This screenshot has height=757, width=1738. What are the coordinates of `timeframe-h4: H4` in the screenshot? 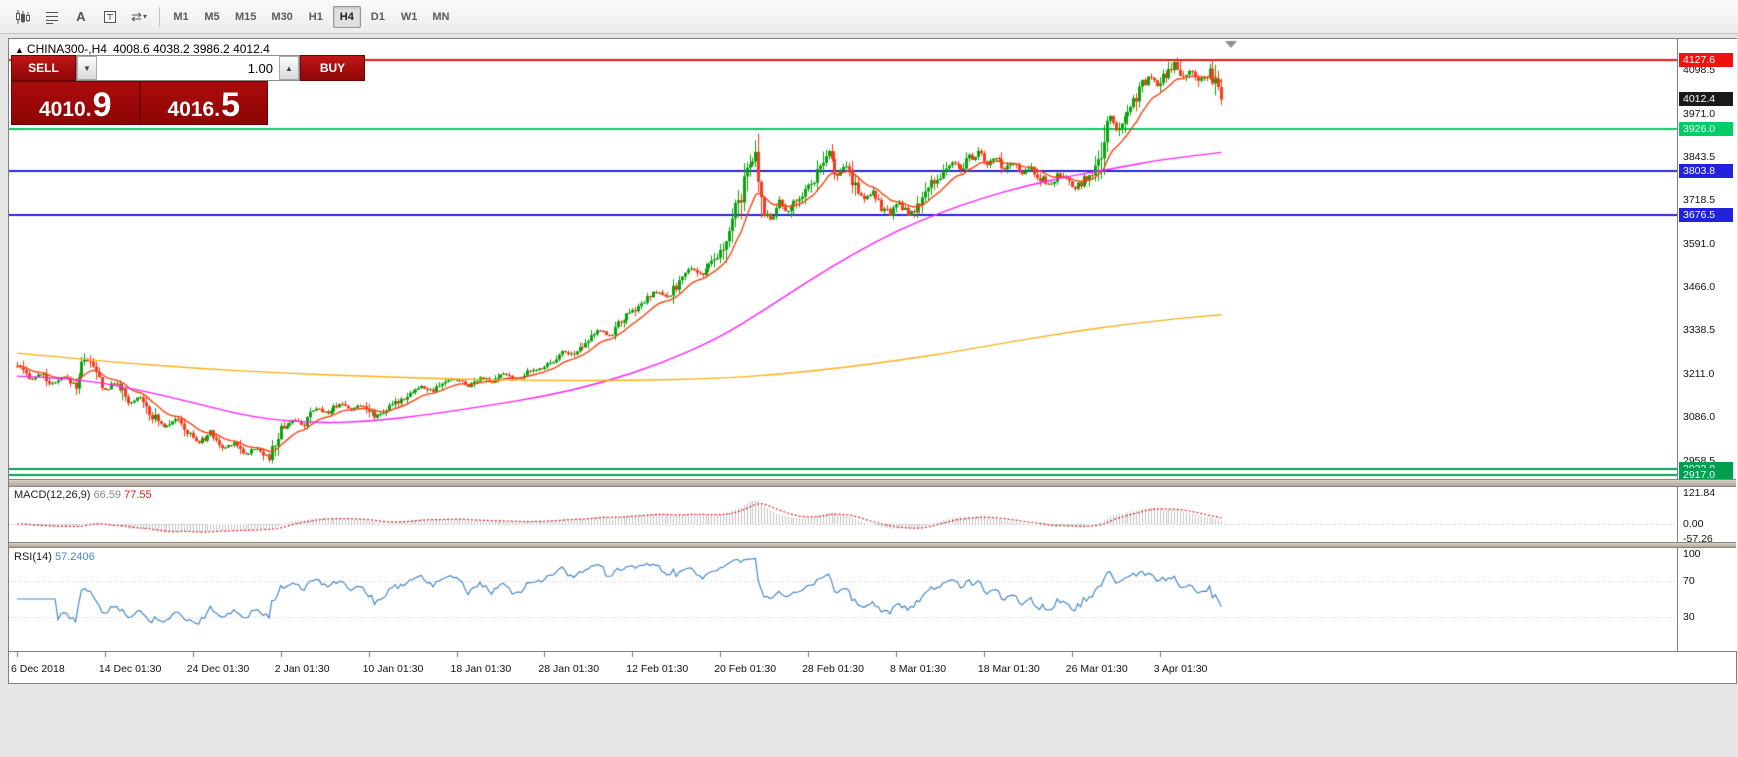 It's located at (346, 16).